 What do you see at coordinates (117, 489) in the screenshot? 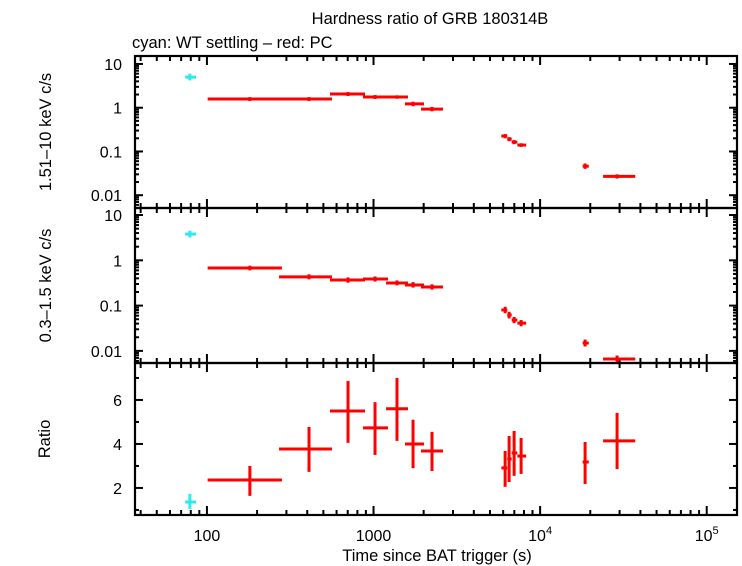
I see `y-tick-label: 2` at bounding box center [117, 489].